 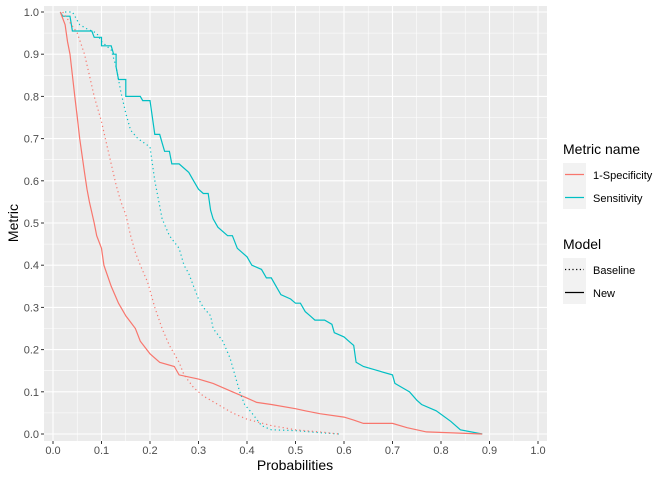 What do you see at coordinates (31, 140) in the screenshot?
I see `y-tick-label: 0.7` at bounding box center [31, 140].